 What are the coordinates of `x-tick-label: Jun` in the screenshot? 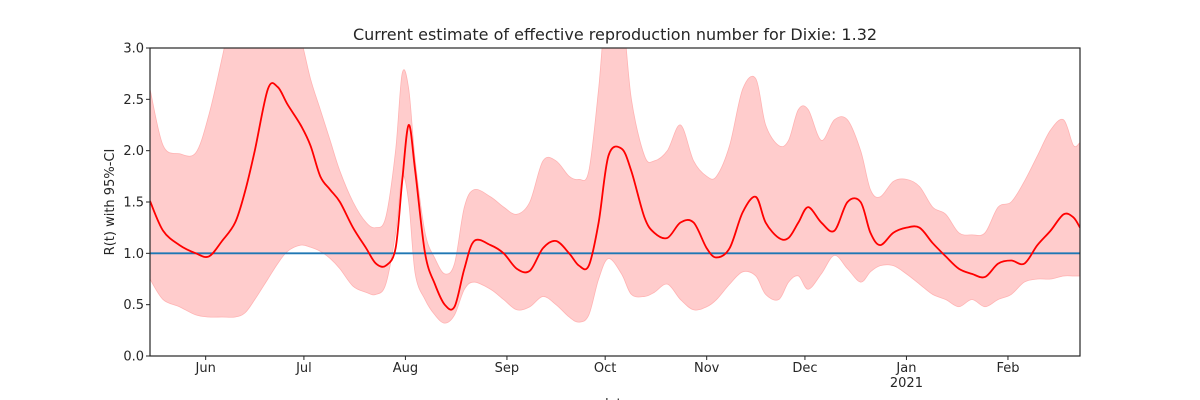 It's located at (205, 368).